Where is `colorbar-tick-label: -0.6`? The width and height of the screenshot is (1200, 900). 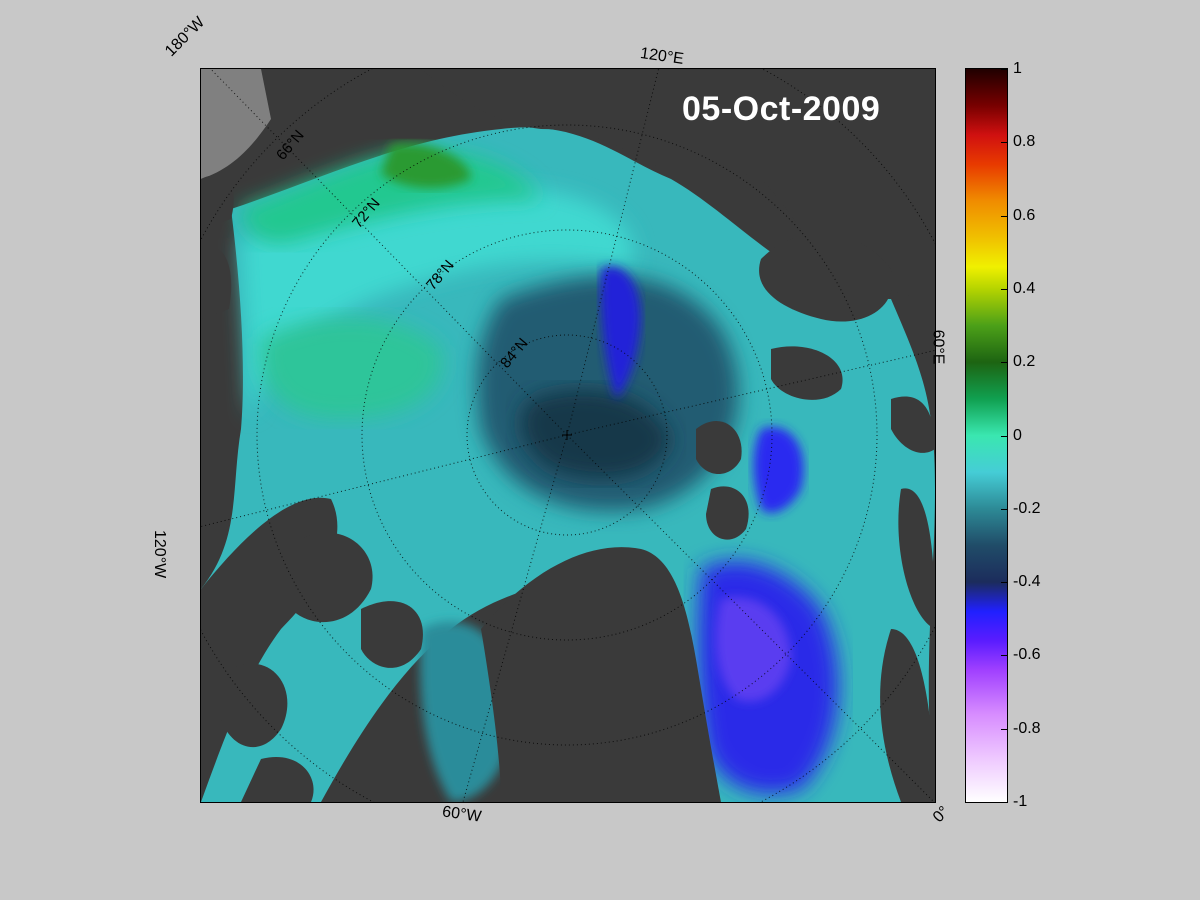
colorbar-tick-label: -0.6 is located at coordinates (1027, 655).